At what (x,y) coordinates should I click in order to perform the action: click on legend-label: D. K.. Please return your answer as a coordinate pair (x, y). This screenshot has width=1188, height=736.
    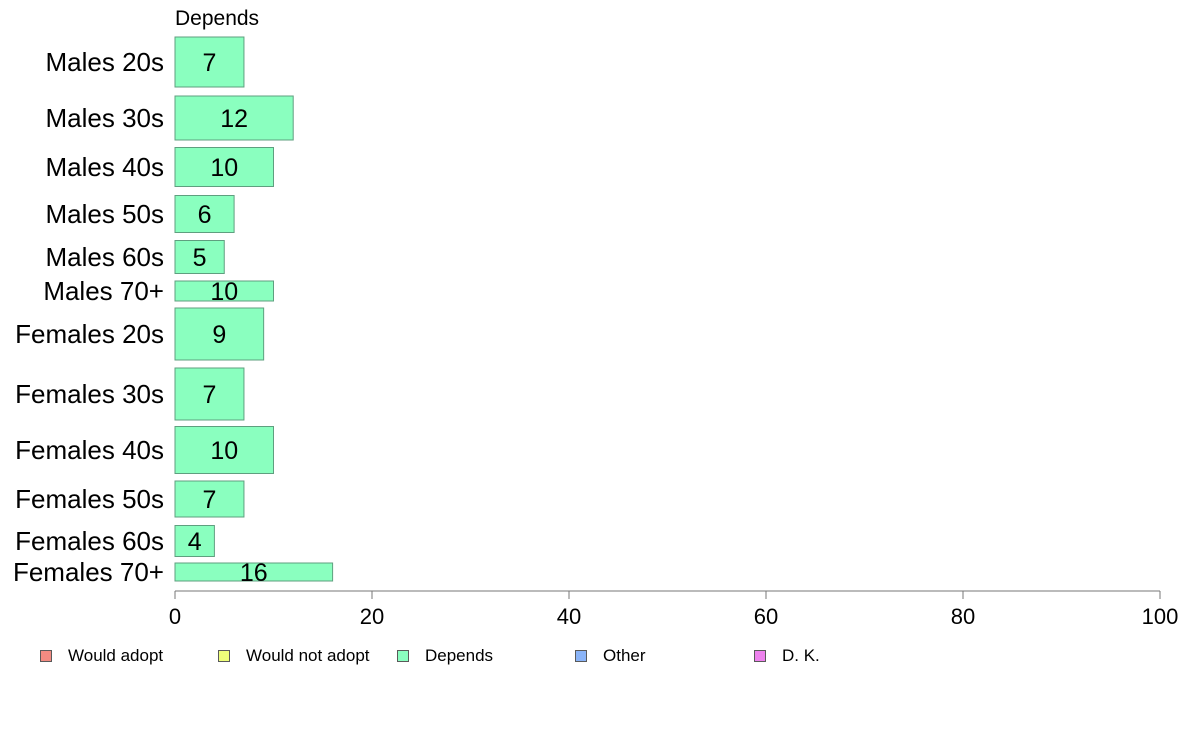
    Looking at the image, I should click on (801, 655).